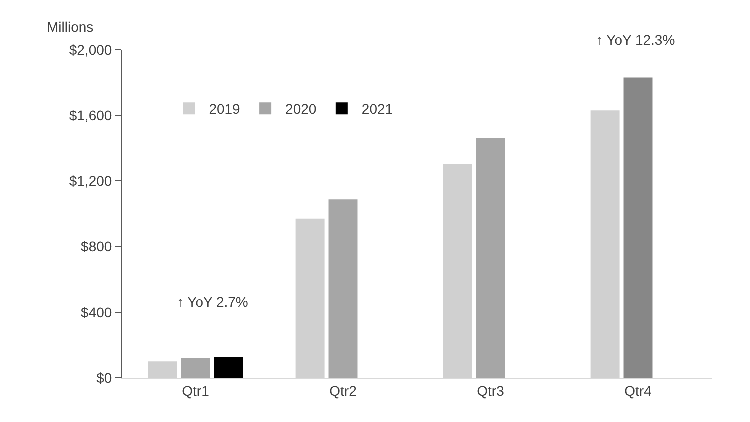 This screenshot has width=750, height=422. I want to click on x-tick-label: Qtr2, so click(344, 390).